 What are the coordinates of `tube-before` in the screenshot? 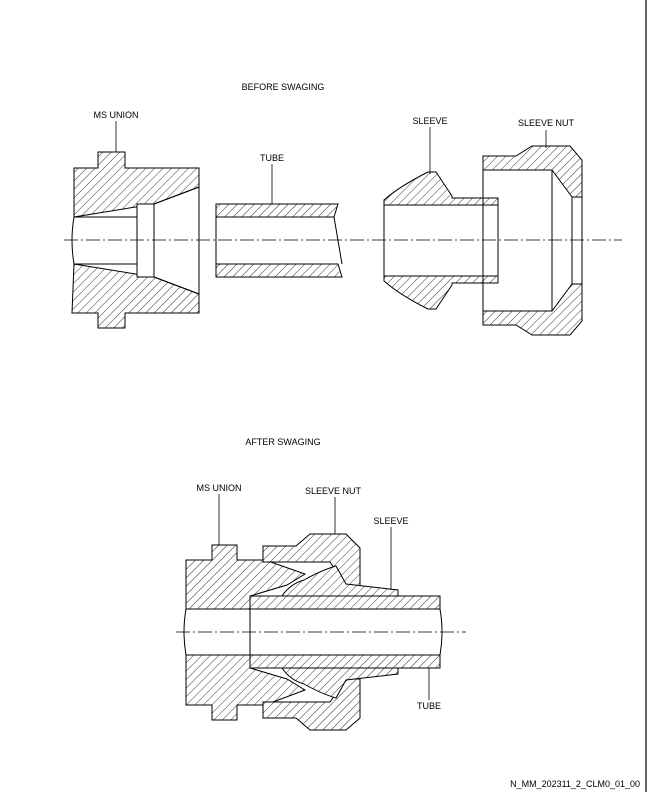 It's located at (279, 240).